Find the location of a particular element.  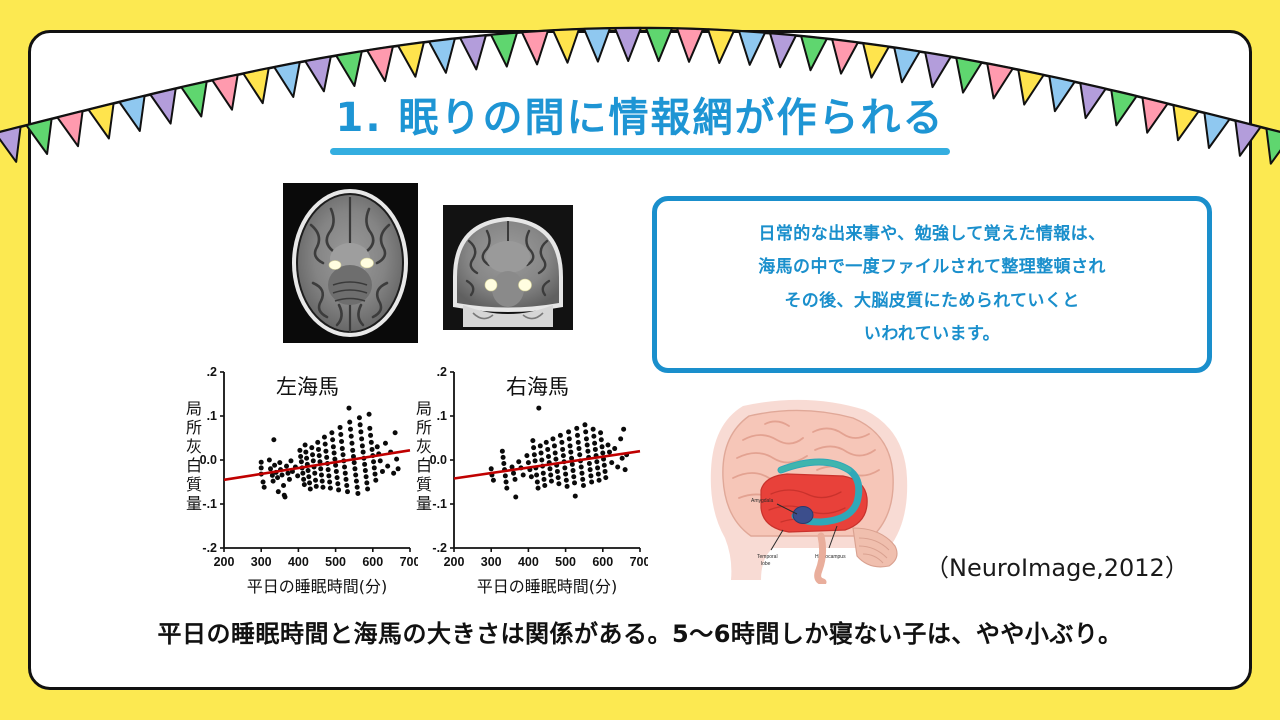

callout-line-4: いわれています。 is located at coordinates (932, 333).